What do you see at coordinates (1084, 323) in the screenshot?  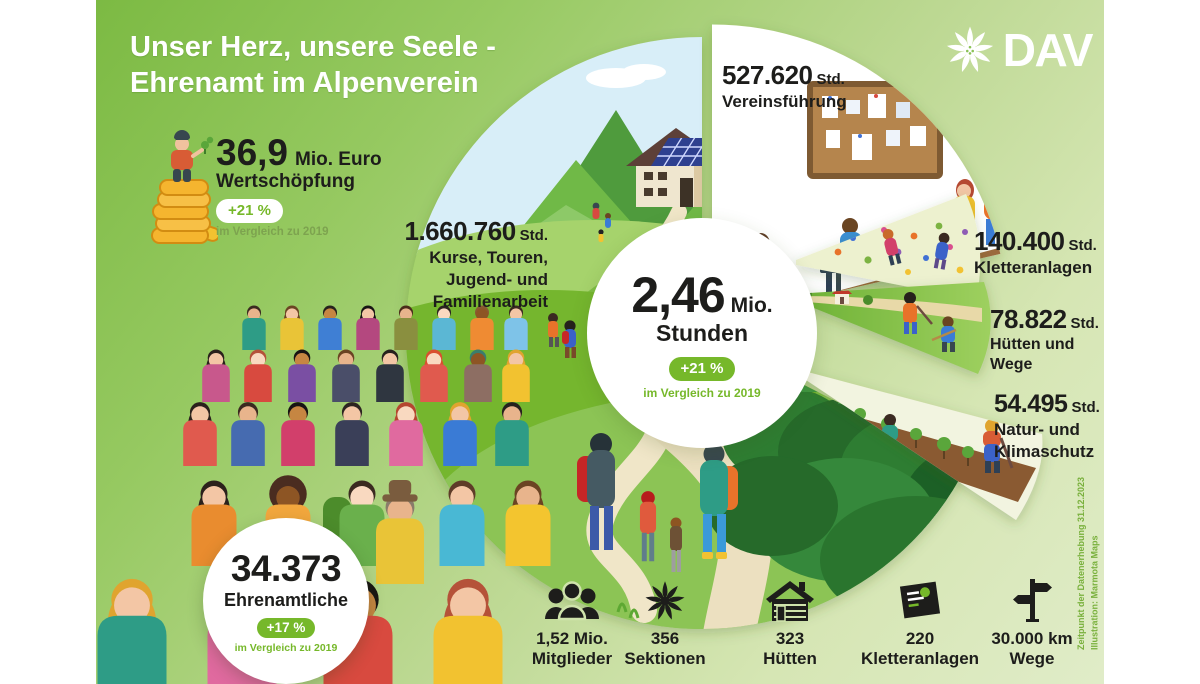 I see `huetten-unit: Std.` at bounding box center [1084, 323].